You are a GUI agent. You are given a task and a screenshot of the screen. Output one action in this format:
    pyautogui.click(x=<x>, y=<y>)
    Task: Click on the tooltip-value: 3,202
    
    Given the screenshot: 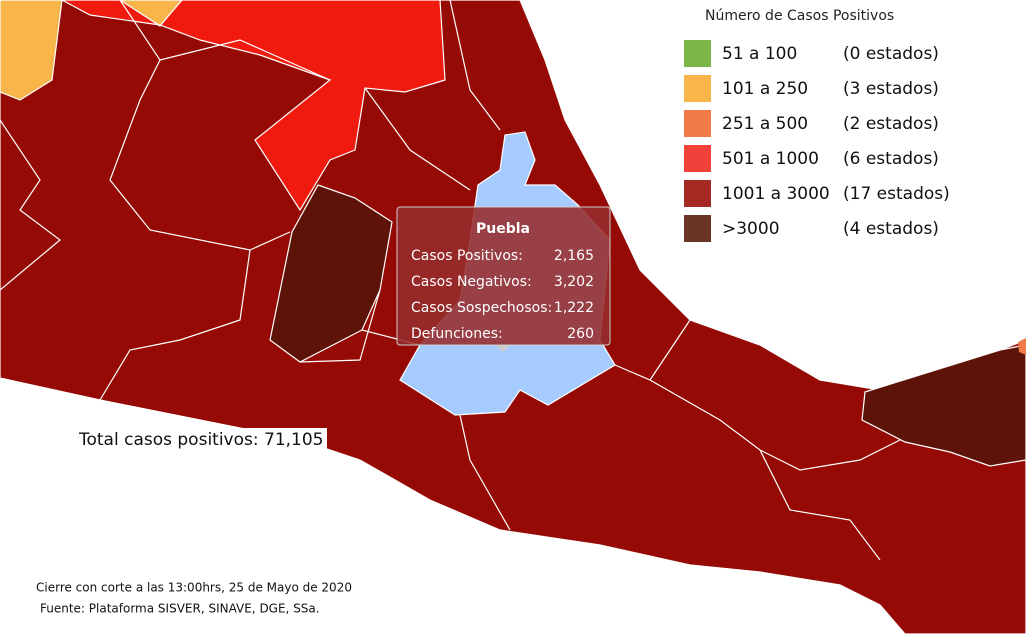 What is the action you would take?
    pyautogui.click(x=574, y=282)
    